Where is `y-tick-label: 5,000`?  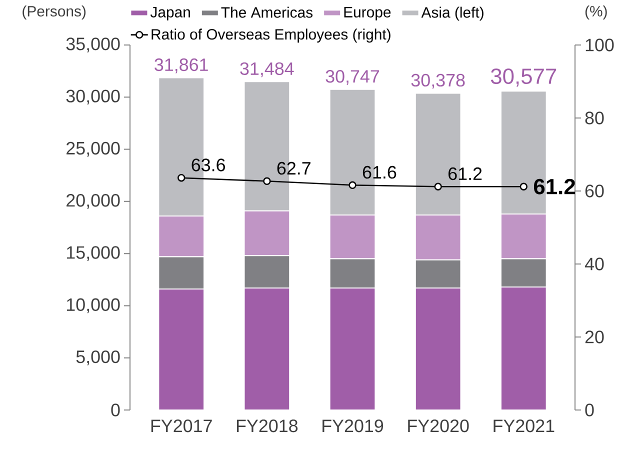
y-tick-label: 5,000 is located at coordinates (98, 358).